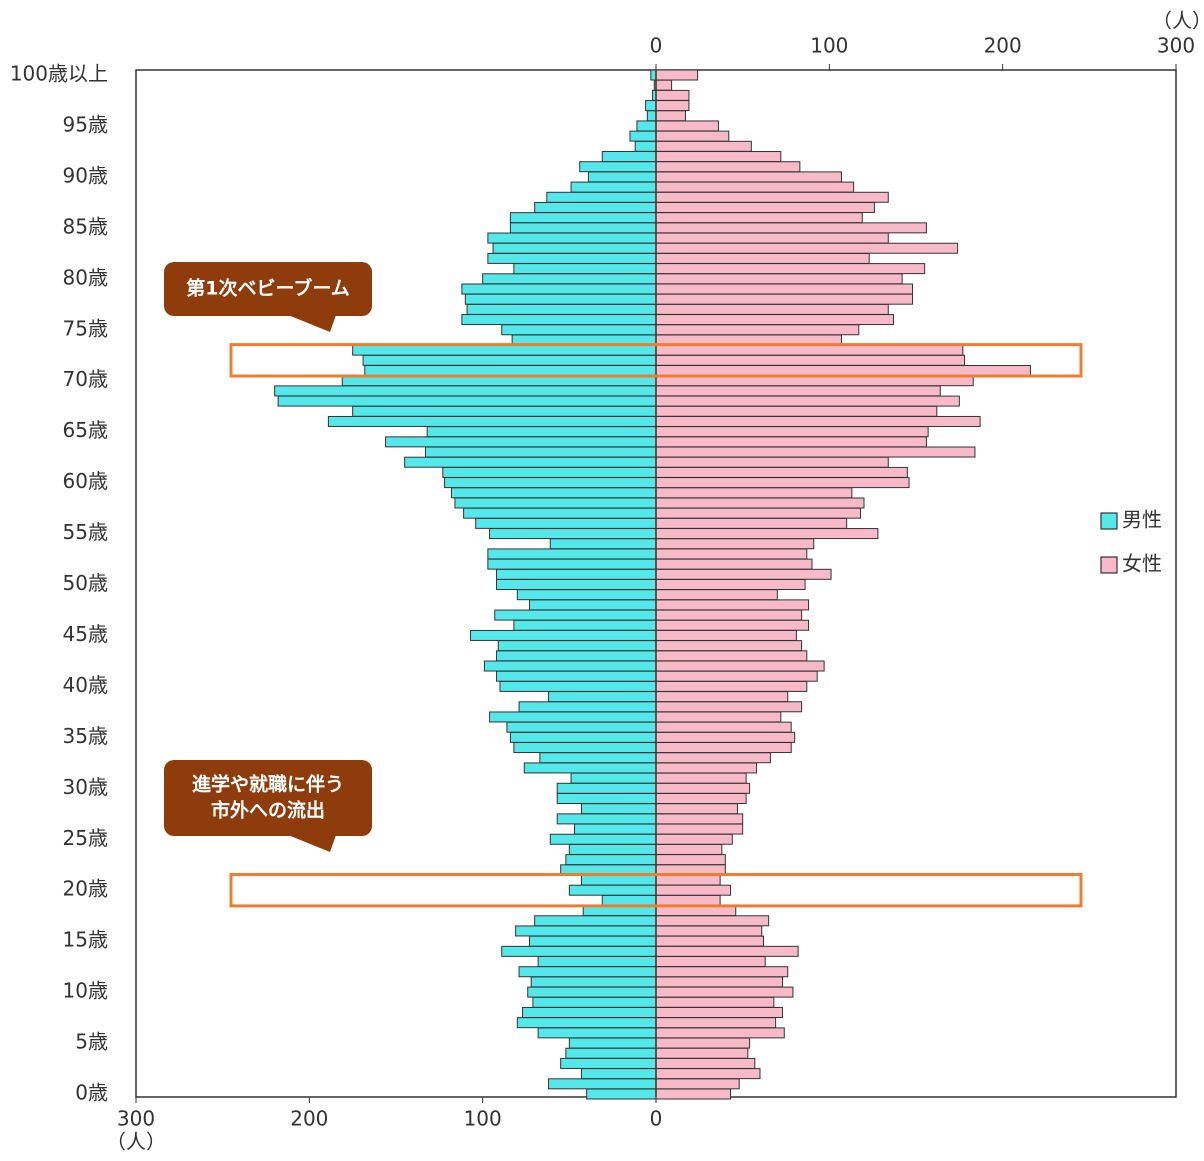  What do you see at coordinates (85, 481) in the screenshot?
I see `y-tick-label: 60歳` at bounding box center [85, 481].